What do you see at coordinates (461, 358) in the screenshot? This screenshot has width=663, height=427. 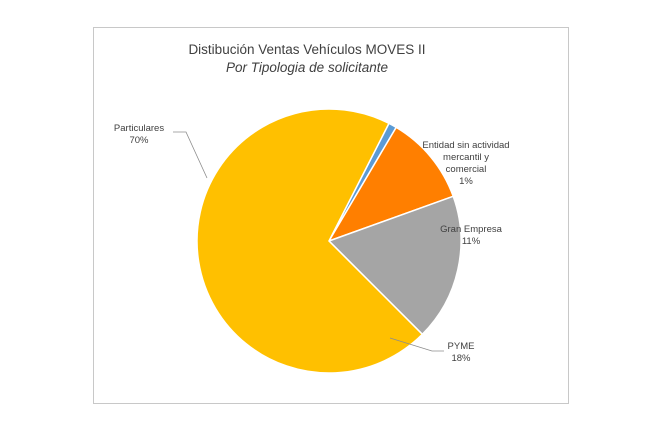 I see `data-label-percent: 18%` at bounding box center [461, 358].